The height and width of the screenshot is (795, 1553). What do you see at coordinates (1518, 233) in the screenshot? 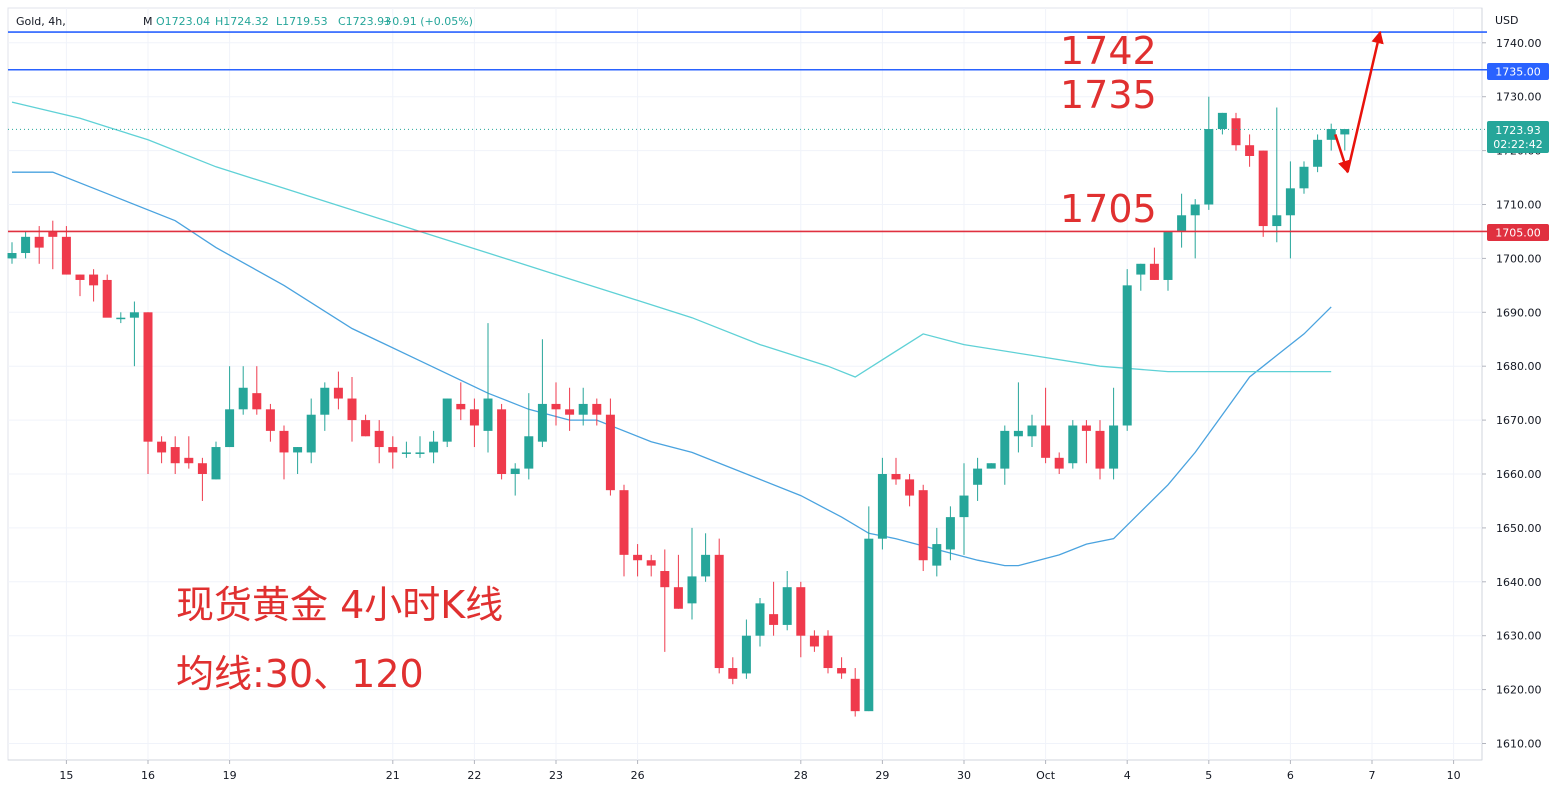
I see `badge-support-text: 1705.00` at bounding box center [1518, 233].